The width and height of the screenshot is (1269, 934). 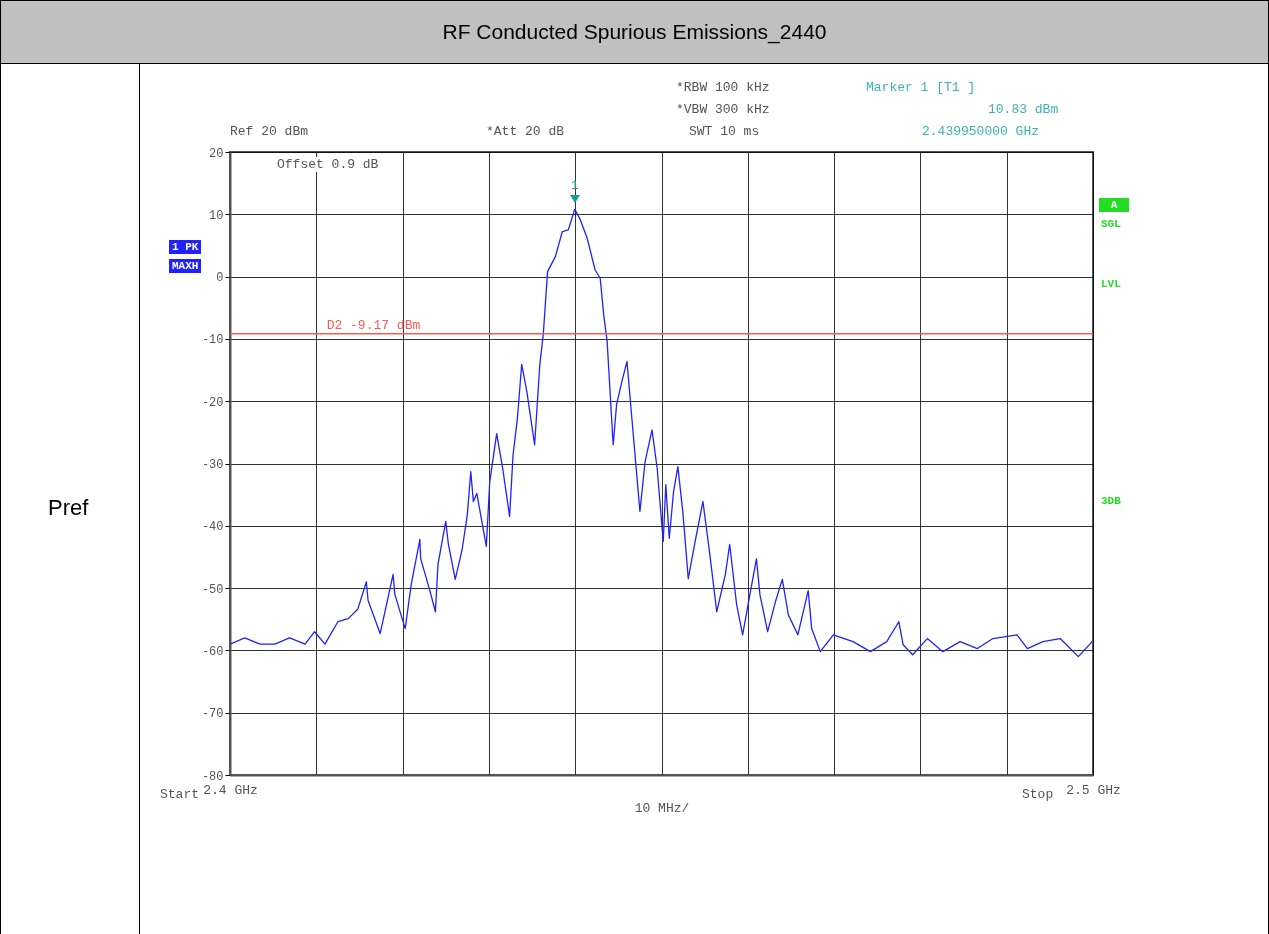 I want to click on text: Marker 1 [T1 ], so click(x=921, y=87).